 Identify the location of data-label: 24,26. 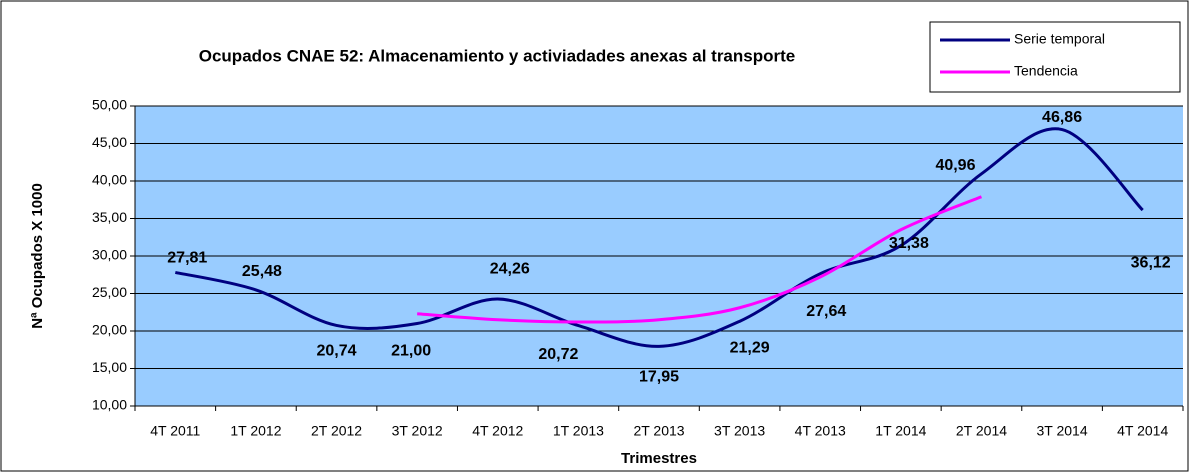
(510, 268).